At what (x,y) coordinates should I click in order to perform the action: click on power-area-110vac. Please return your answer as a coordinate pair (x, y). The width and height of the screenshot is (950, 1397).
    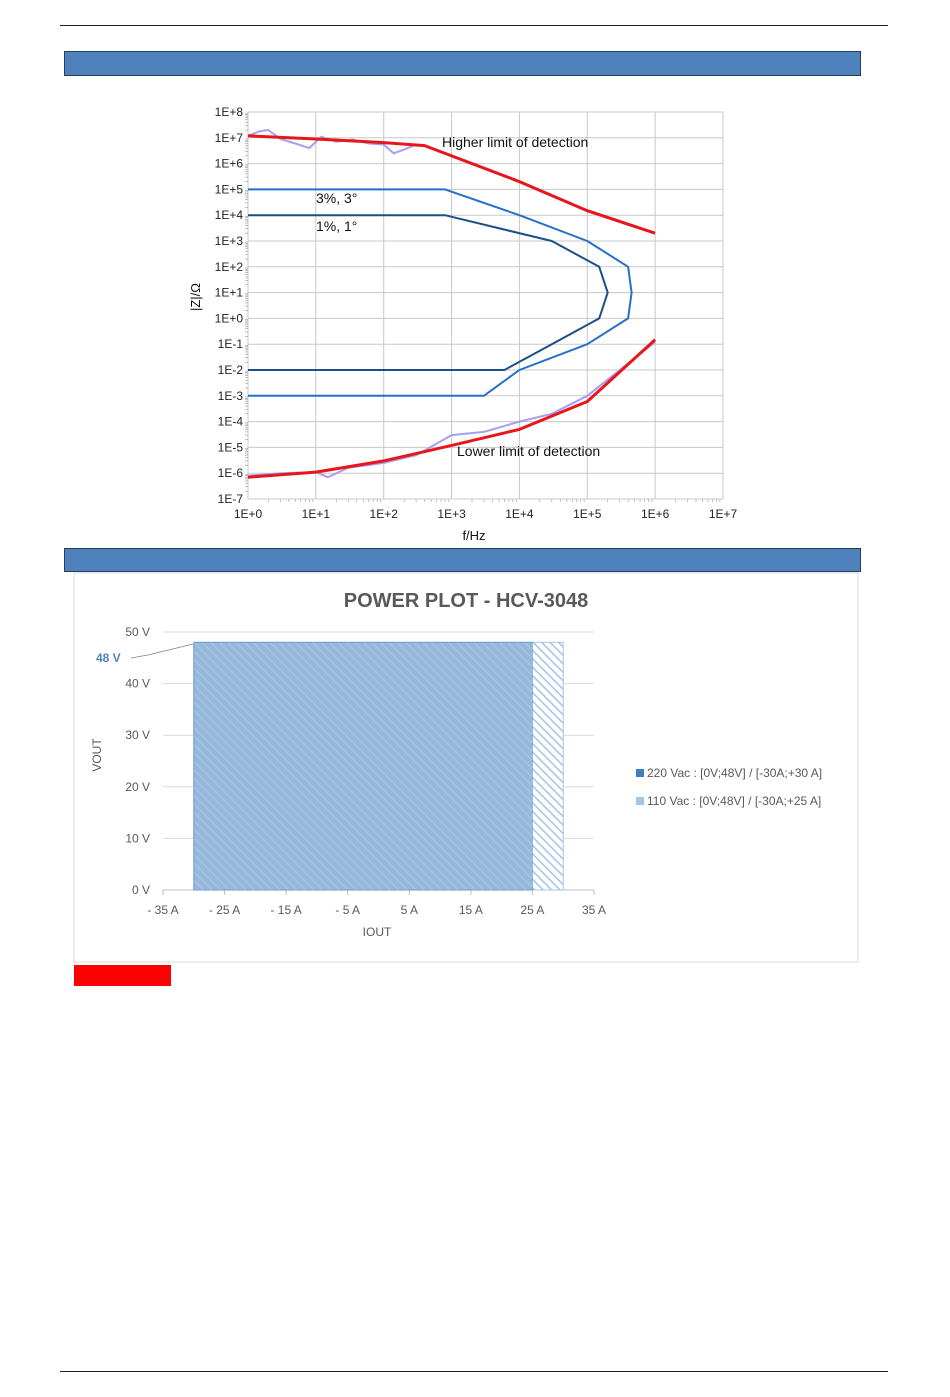
    Looking at the image, I should click on (363, 766).